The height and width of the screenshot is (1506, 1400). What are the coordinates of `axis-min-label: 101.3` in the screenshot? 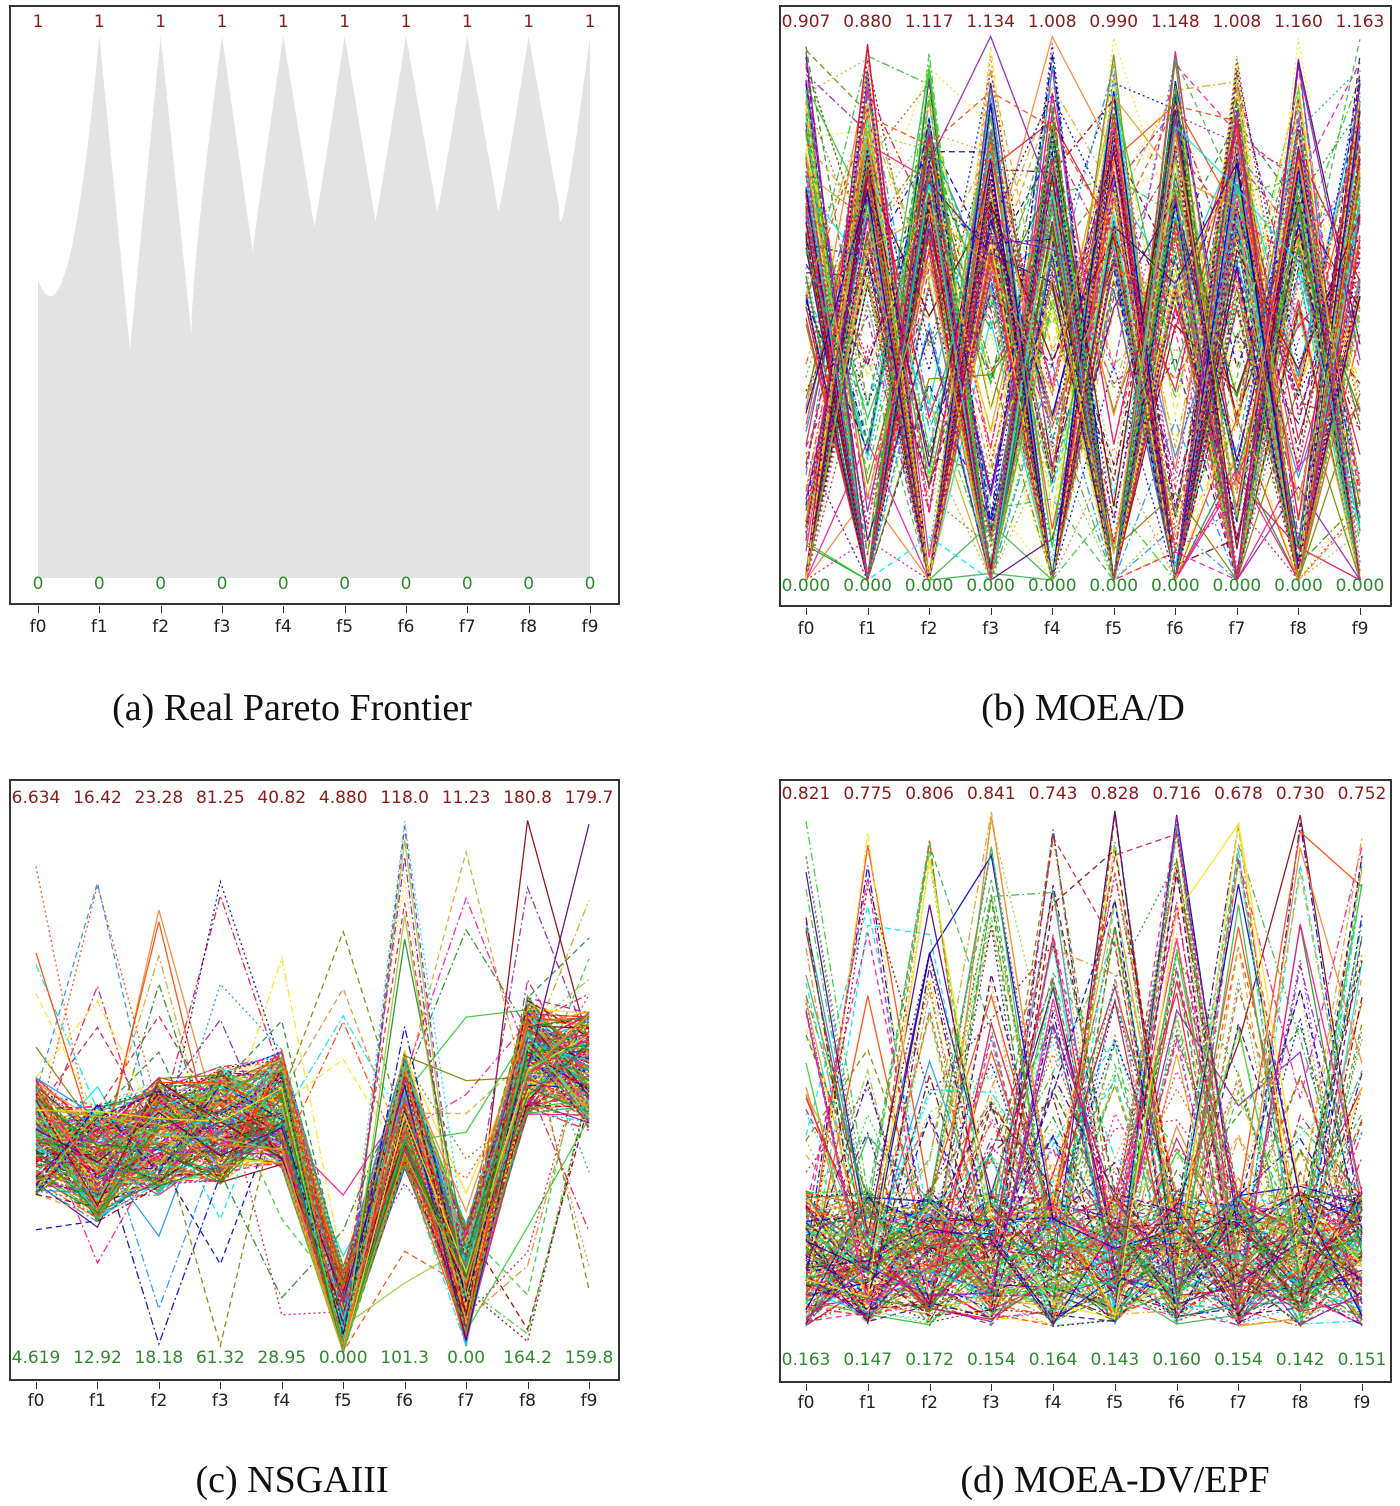 It's located at (404, 1358).